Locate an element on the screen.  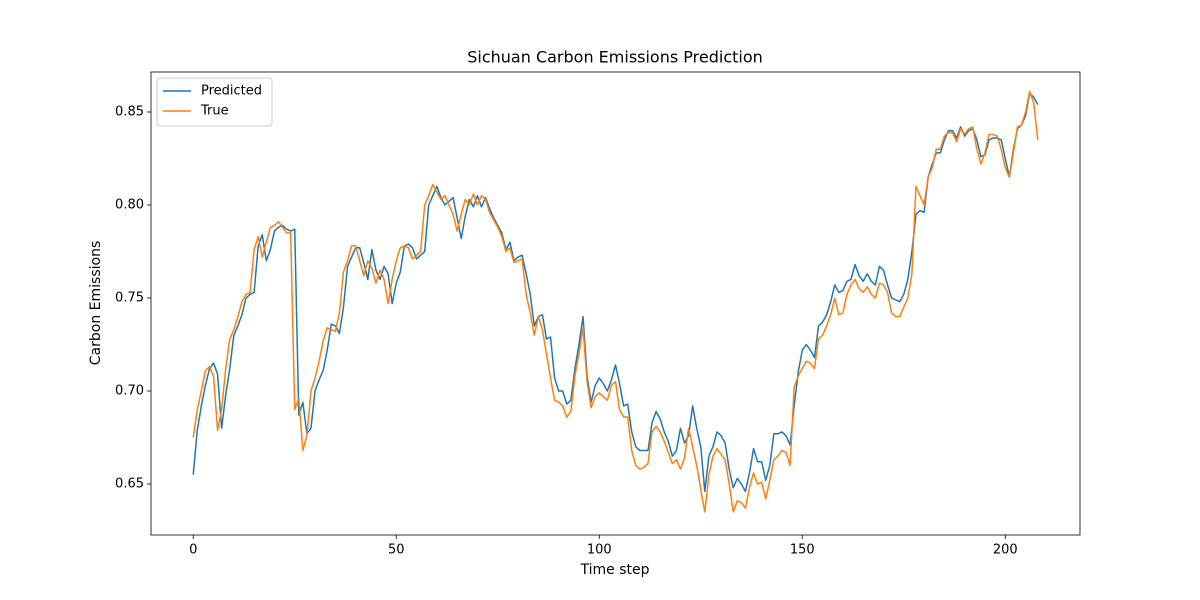
x-tick-label: 50 is located at coordinates (396, 550).